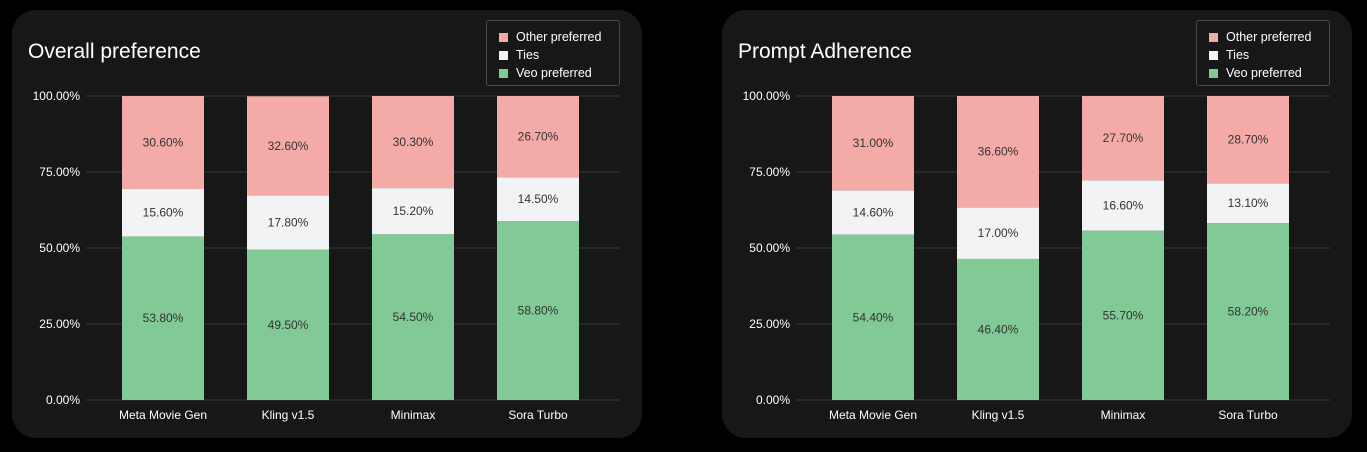 Image resolution: width=1367 pixels, height=452 pixels. Describe the element at coordinates (825, 51) in the screenshot. I see `chart-title: Prompt Adherence` at that location.